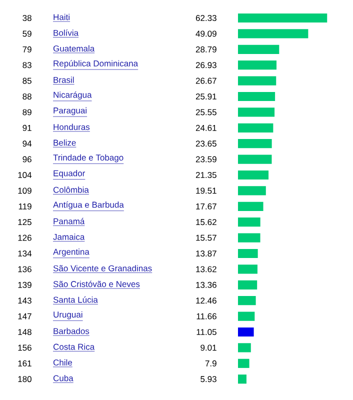 Image resolution: width=353 pixels, height=400 pixels. What do you see at coordinates (206, 237) in the screenshot?
I see `data-label: 15.57` at bounding box center [206, 237].